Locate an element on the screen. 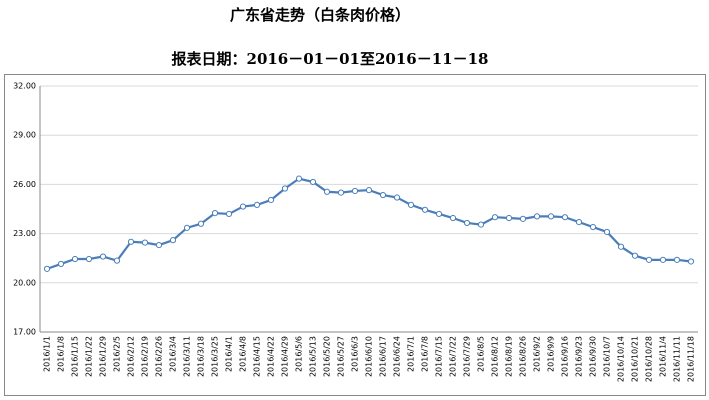 This screenshot has width=709, height=400. x-tick-label: 2016/7/29 is located at coordinates (467, 356).